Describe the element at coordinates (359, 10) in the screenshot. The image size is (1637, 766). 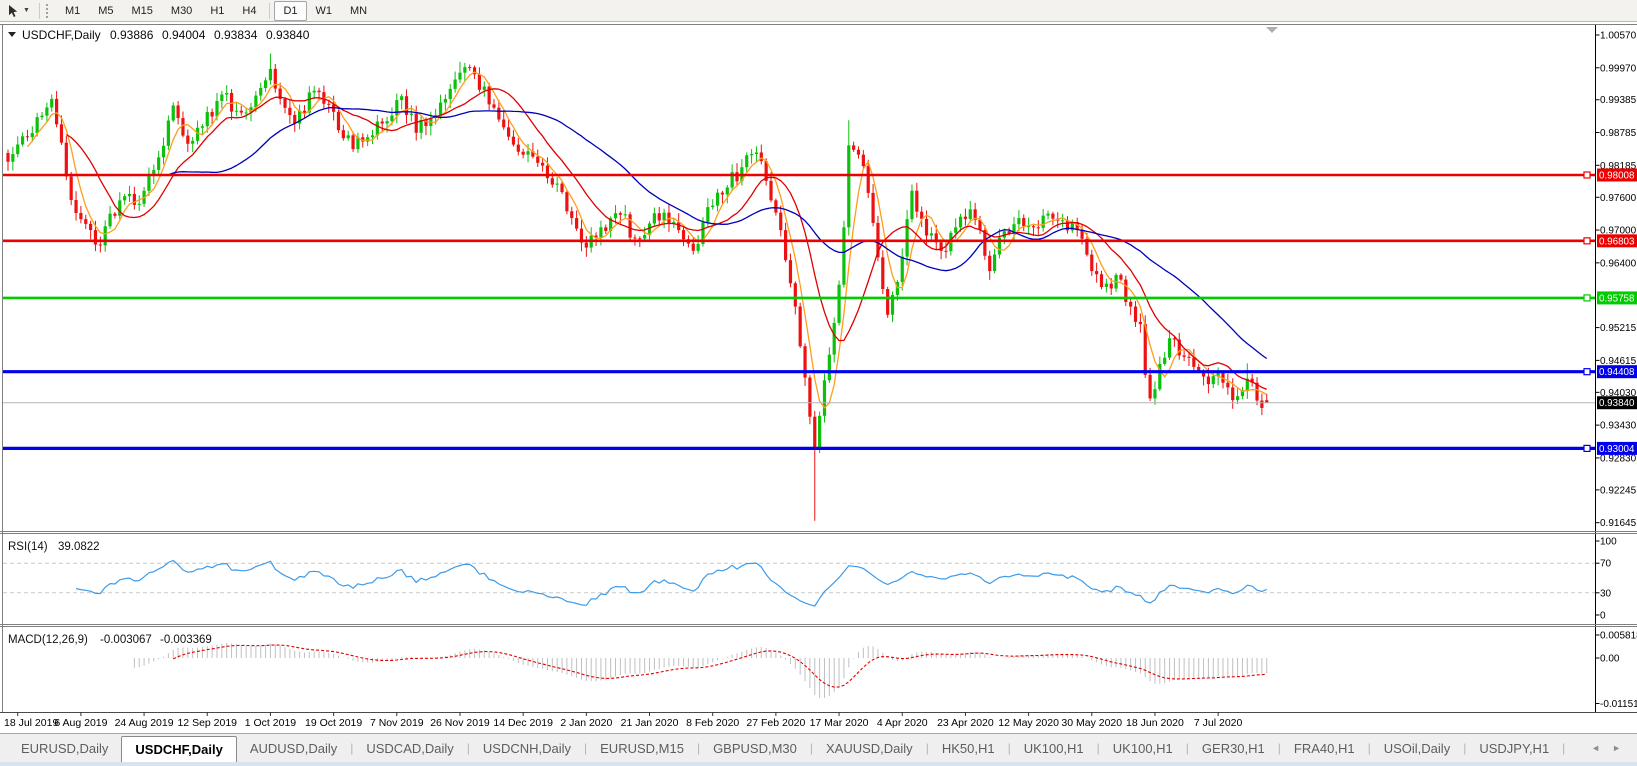
I see `timeframe-button-mn: MN` at that location.